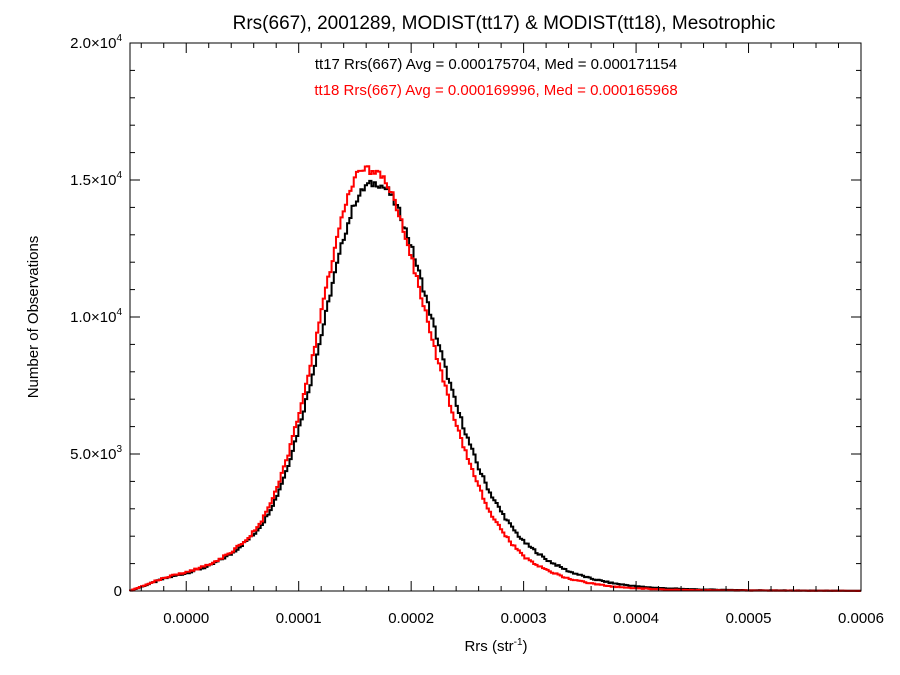  I want to click on y-tick-label: 5.0×10³, so click(96, 453).